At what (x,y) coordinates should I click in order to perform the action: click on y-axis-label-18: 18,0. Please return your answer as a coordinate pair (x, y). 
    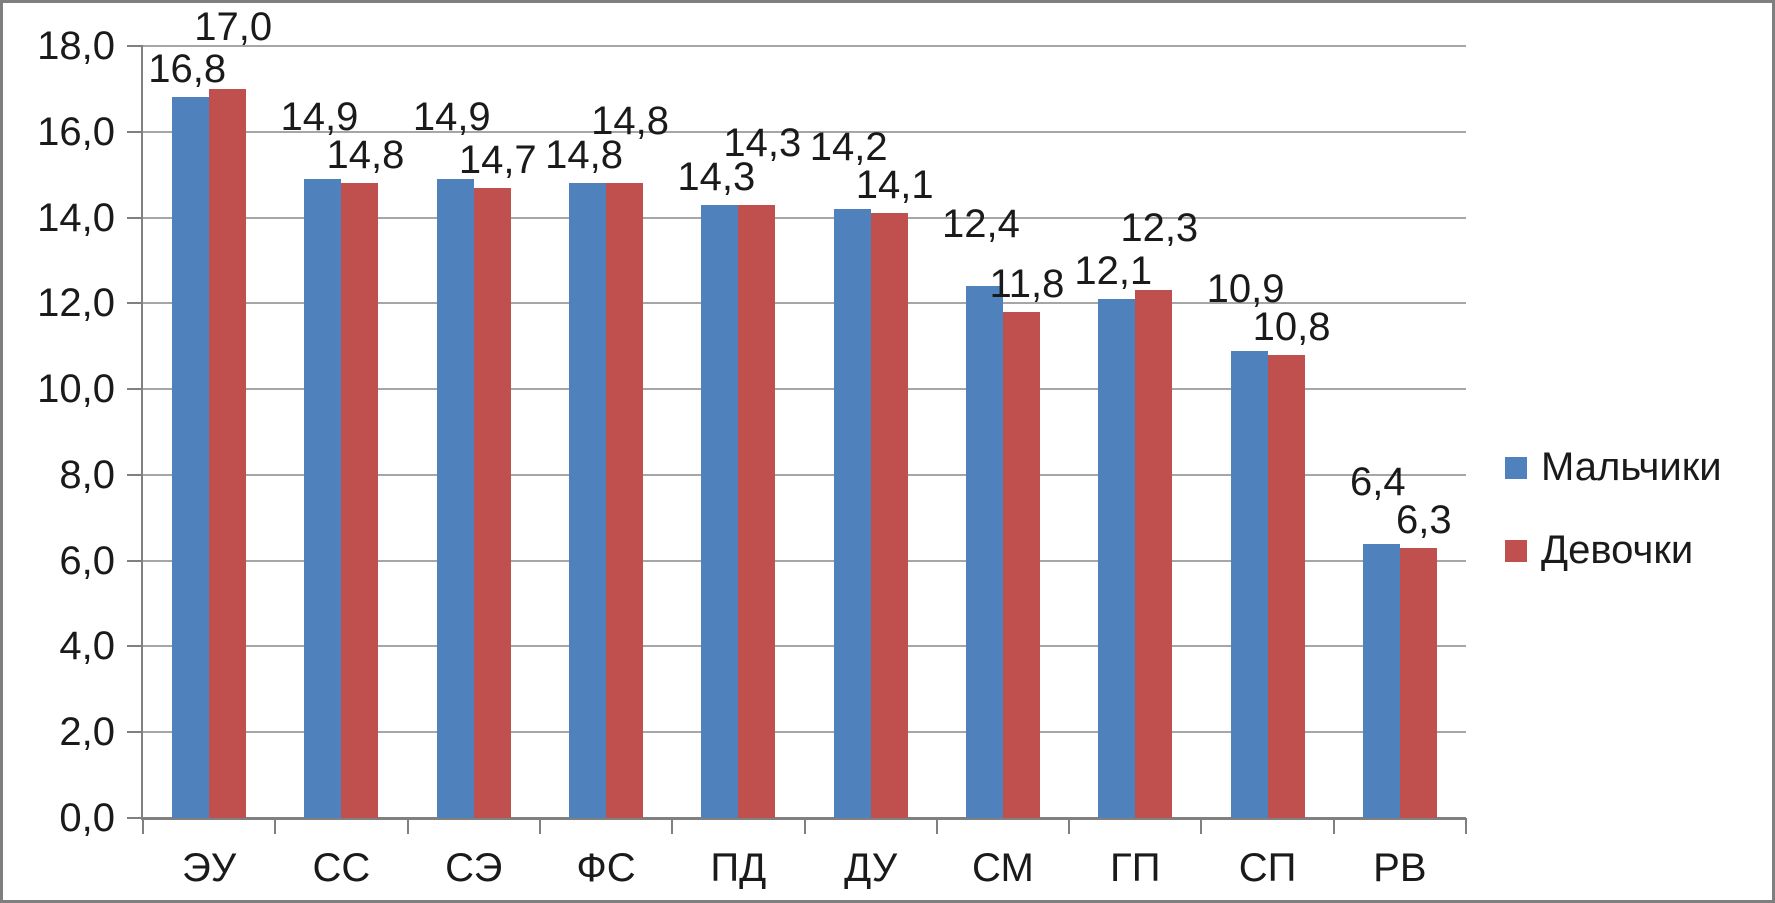
    Looking at the image, I should click on (76, 46).